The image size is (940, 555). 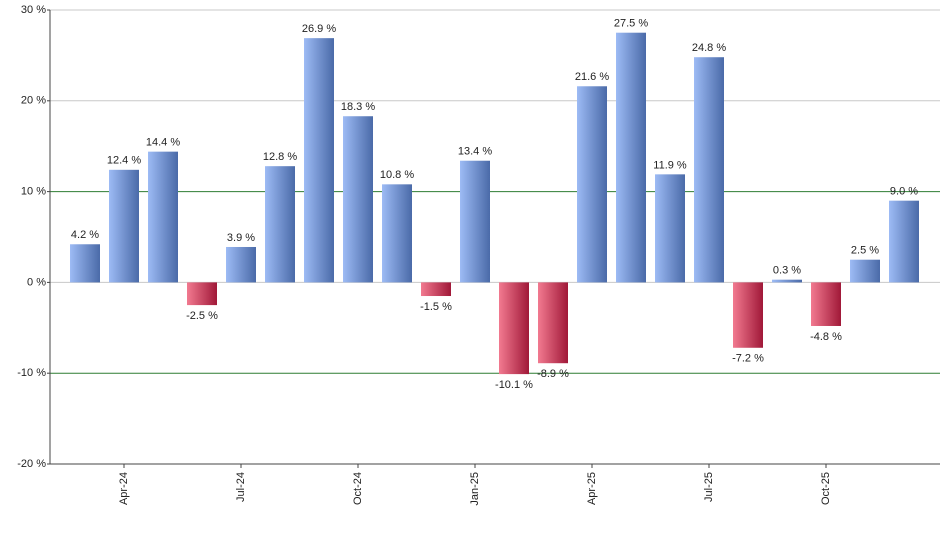 What do you see at coordinates (787, 271) in the screenshot?
I see `value-label: 0.3 %` at bounding box center [787, 271].